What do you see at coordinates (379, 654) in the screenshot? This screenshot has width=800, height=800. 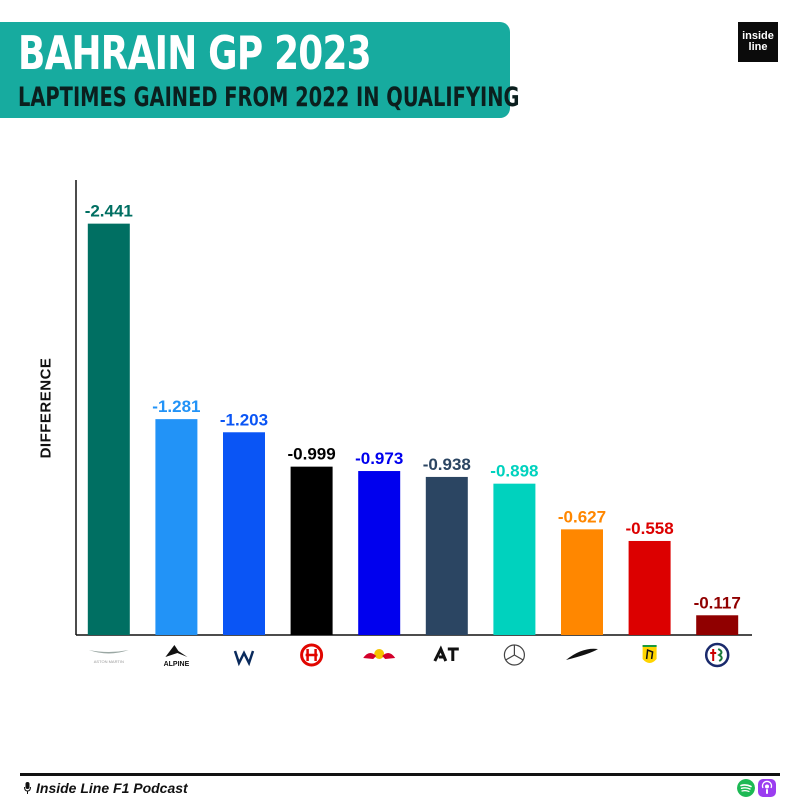 I see `red-bull-logo` at bounding box center [379, 654].